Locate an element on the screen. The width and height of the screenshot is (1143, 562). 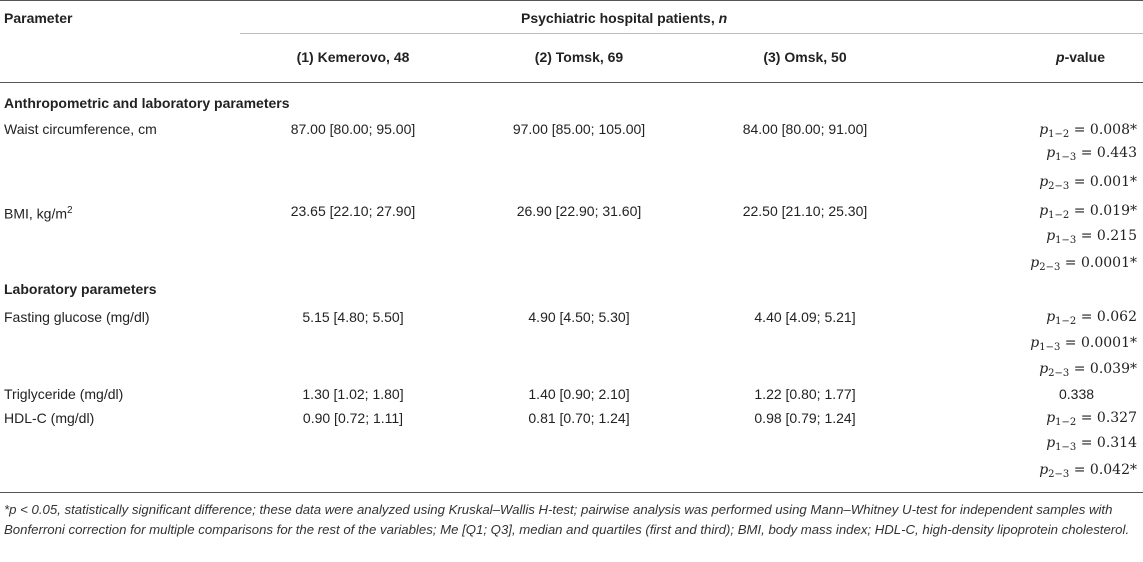
cell-waist-omsk: 84.00 [80.00; 91.00] is located at coordinates (805, 129).